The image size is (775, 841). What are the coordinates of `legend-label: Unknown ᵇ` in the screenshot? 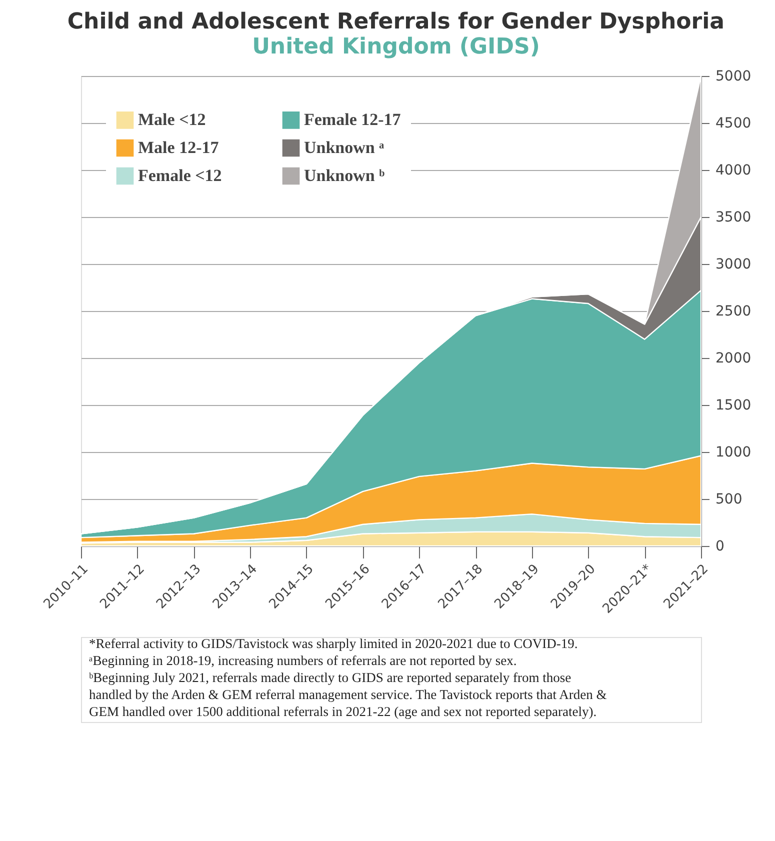 It's located at (345, 175).